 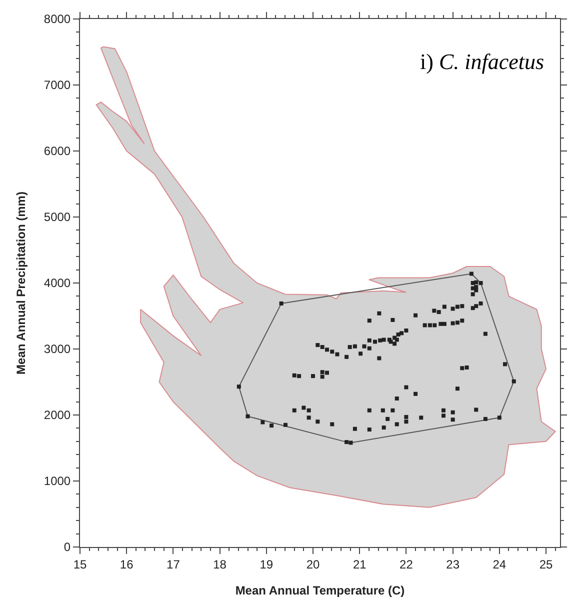 I want to click on y-tick-label: 4000, so click(x=57, y=283).